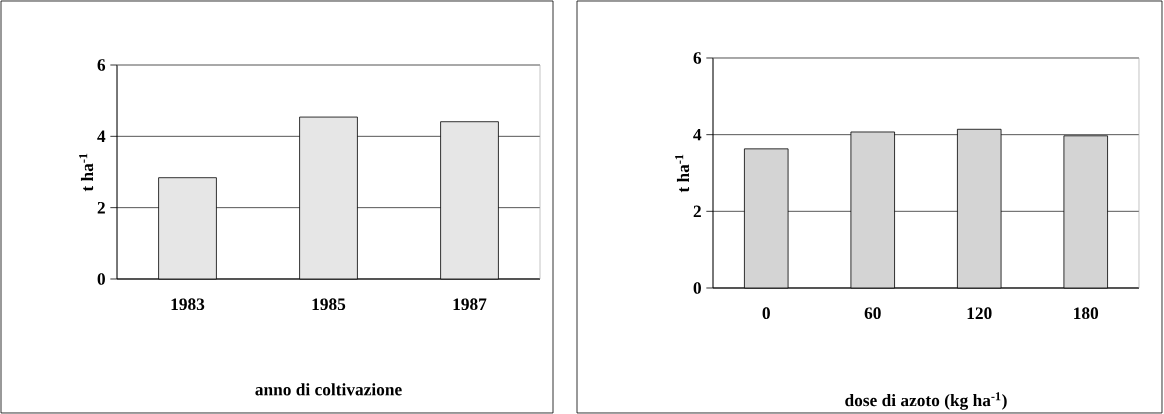 This screenshot has height=414, width=1164. Describe the element at coordinates (872, 313) in the screenshot. I see `x-tick-label: 60` at that location.